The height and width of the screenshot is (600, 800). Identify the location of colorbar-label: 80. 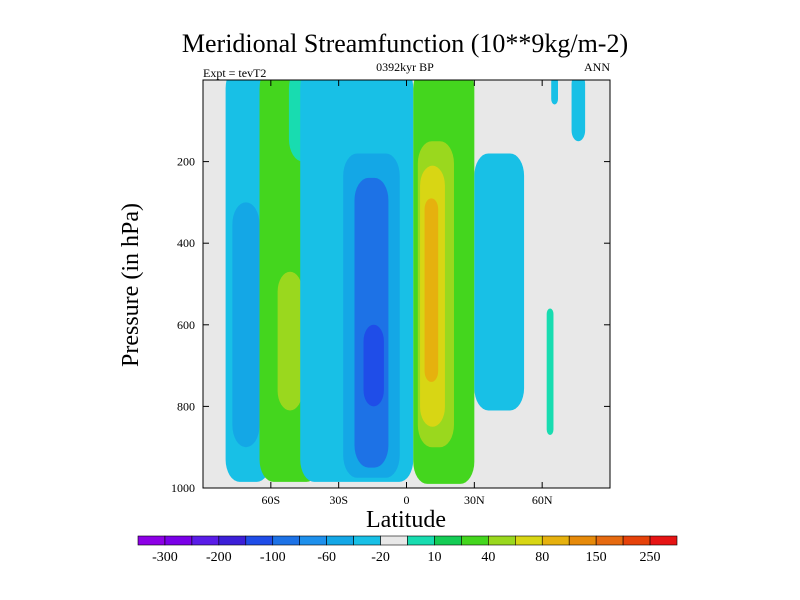
(542, 557).